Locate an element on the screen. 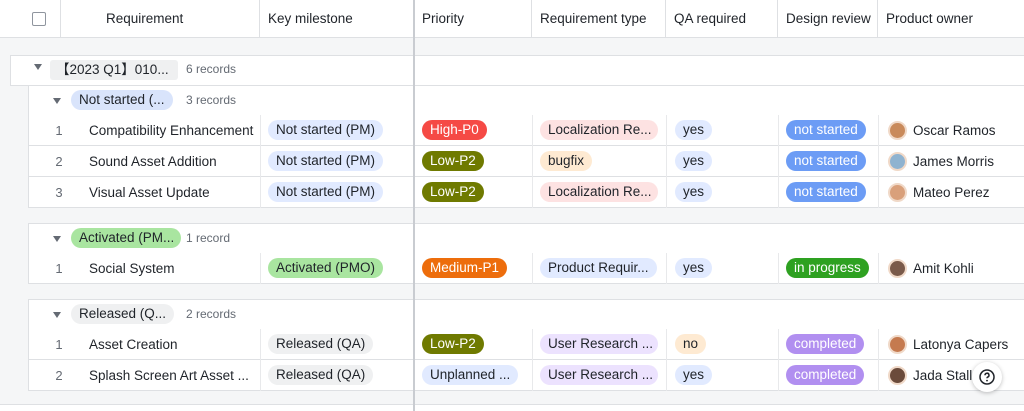  requirement-cell: Compatibility Enhancement is located at coordinates (171, 130).